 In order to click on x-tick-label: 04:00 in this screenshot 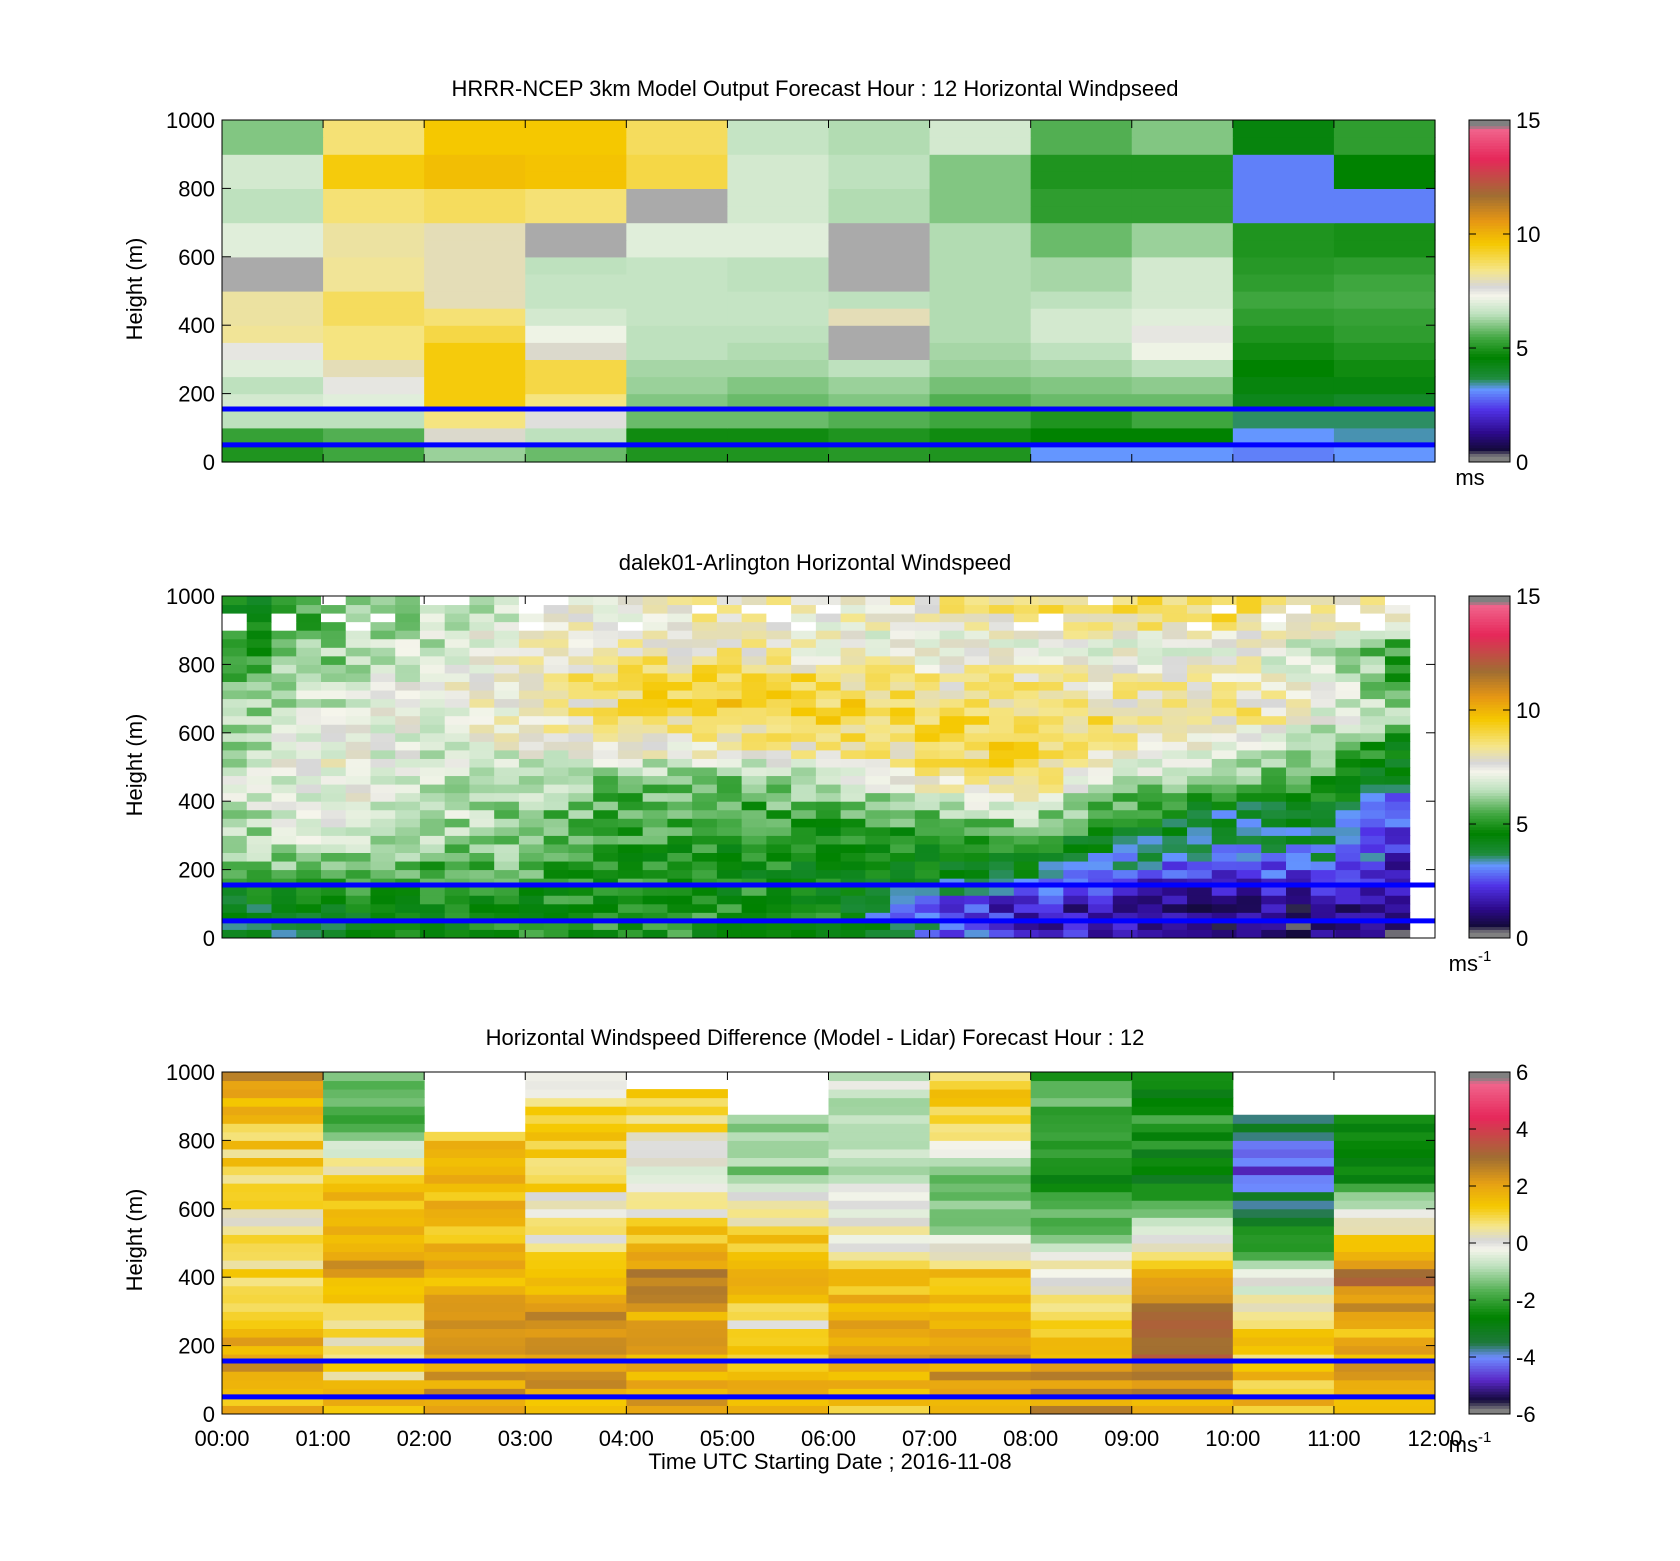, I will do `click(626, 1438)`.